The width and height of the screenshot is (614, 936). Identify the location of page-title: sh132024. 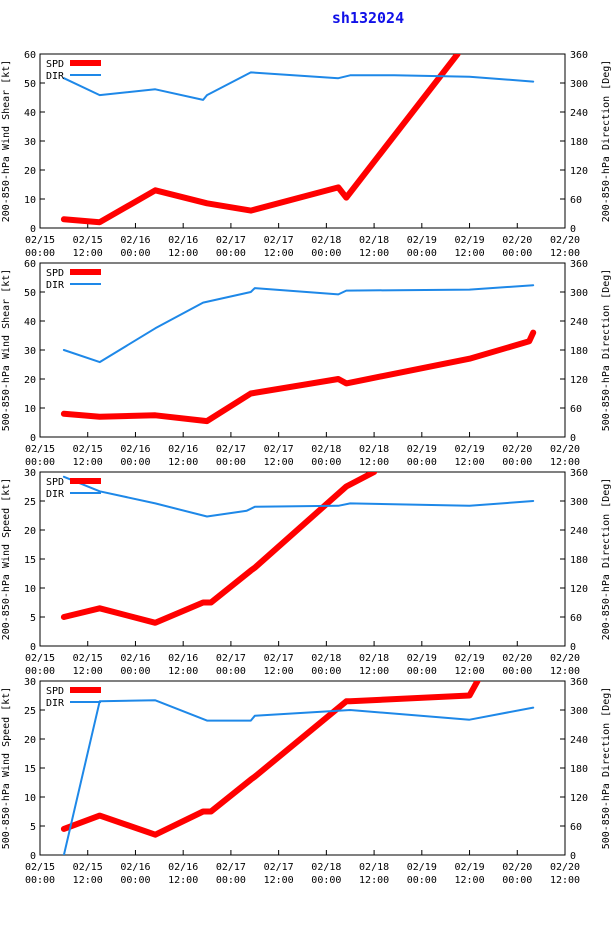
(368, 18).